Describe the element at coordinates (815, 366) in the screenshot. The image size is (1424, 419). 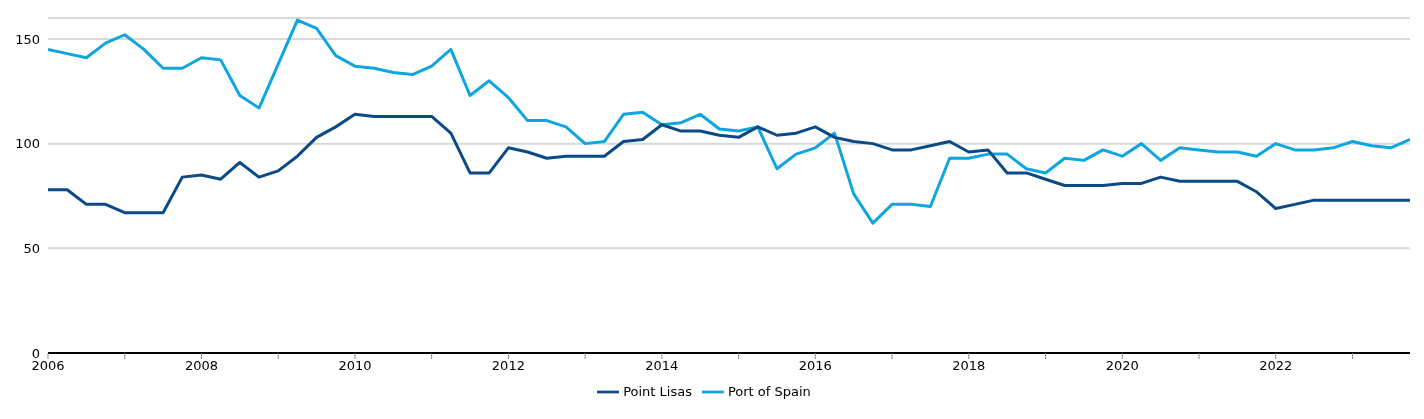
I see `x-tick-label: 2016` at that location.